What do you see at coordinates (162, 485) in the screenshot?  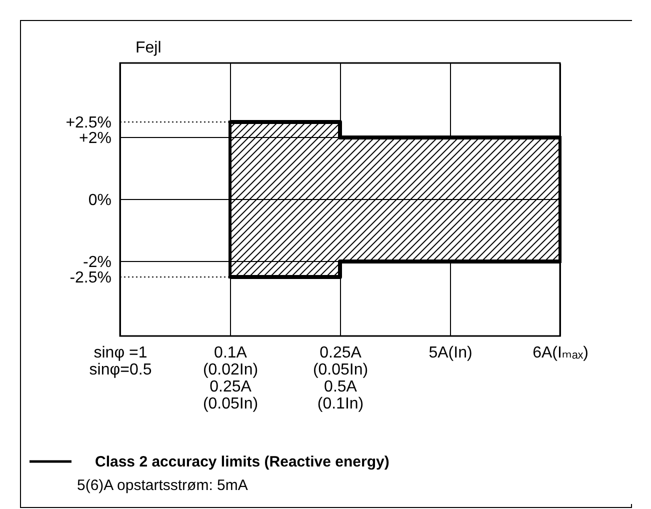 I see `text: 5(6)A opstartsstrøm: 5mA` at bounding box center [162, 485].